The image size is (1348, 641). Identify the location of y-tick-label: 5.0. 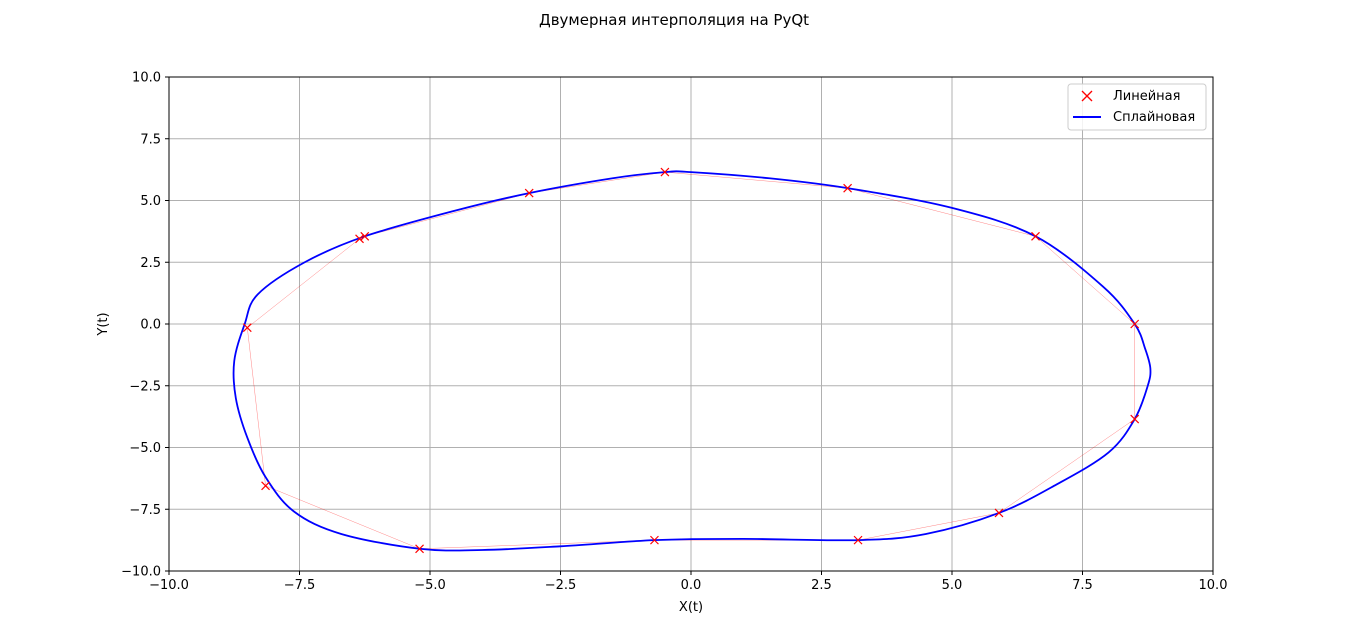
(150, 201).